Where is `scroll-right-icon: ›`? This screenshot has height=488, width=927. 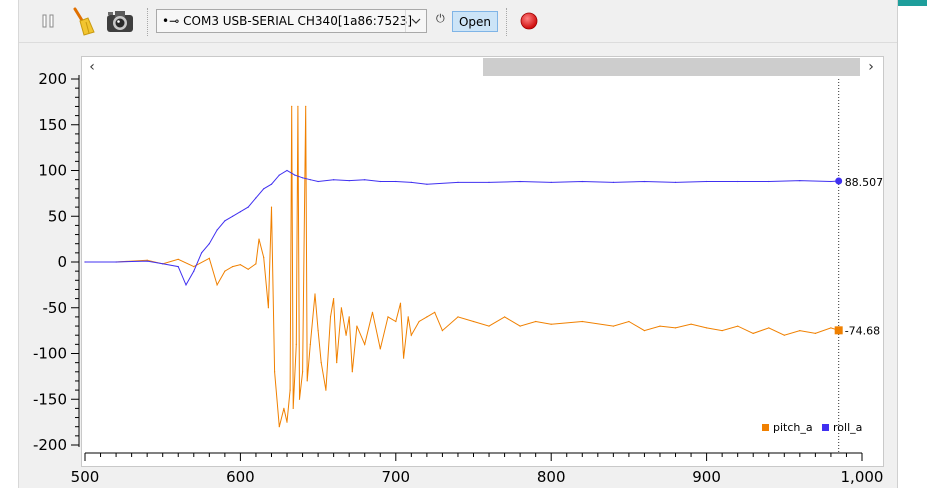
scroll-right-icon: › is located at coordinates (871, 67).